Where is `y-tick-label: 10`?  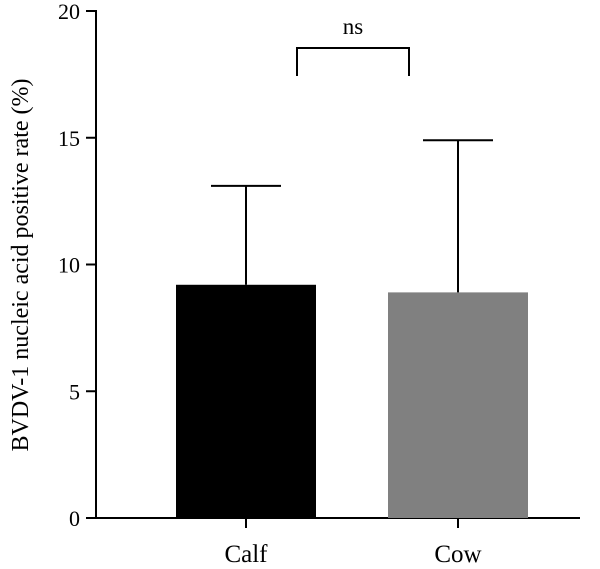 y-tick-label: 10 is located at coordinates (69, 265).